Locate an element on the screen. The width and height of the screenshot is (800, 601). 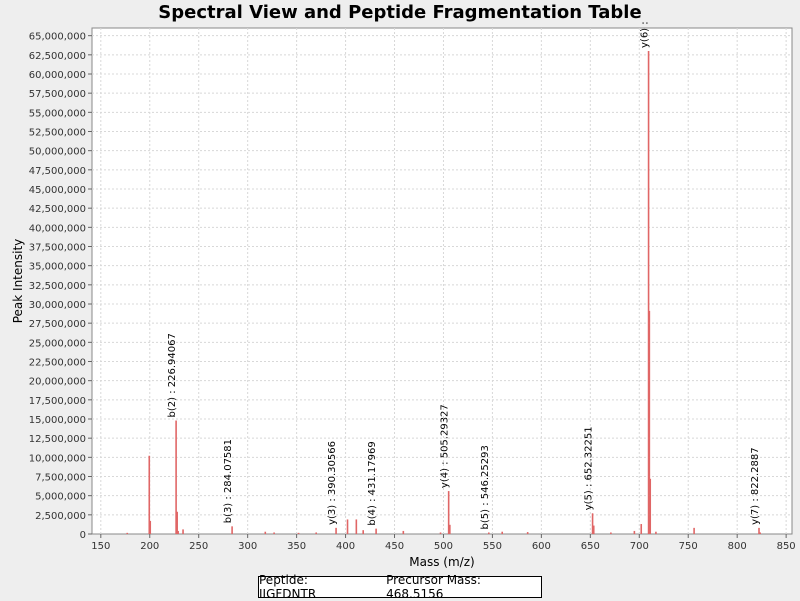
peak-annotation-label: y(4) : 505.29327 is located at coordinates (445, 446).